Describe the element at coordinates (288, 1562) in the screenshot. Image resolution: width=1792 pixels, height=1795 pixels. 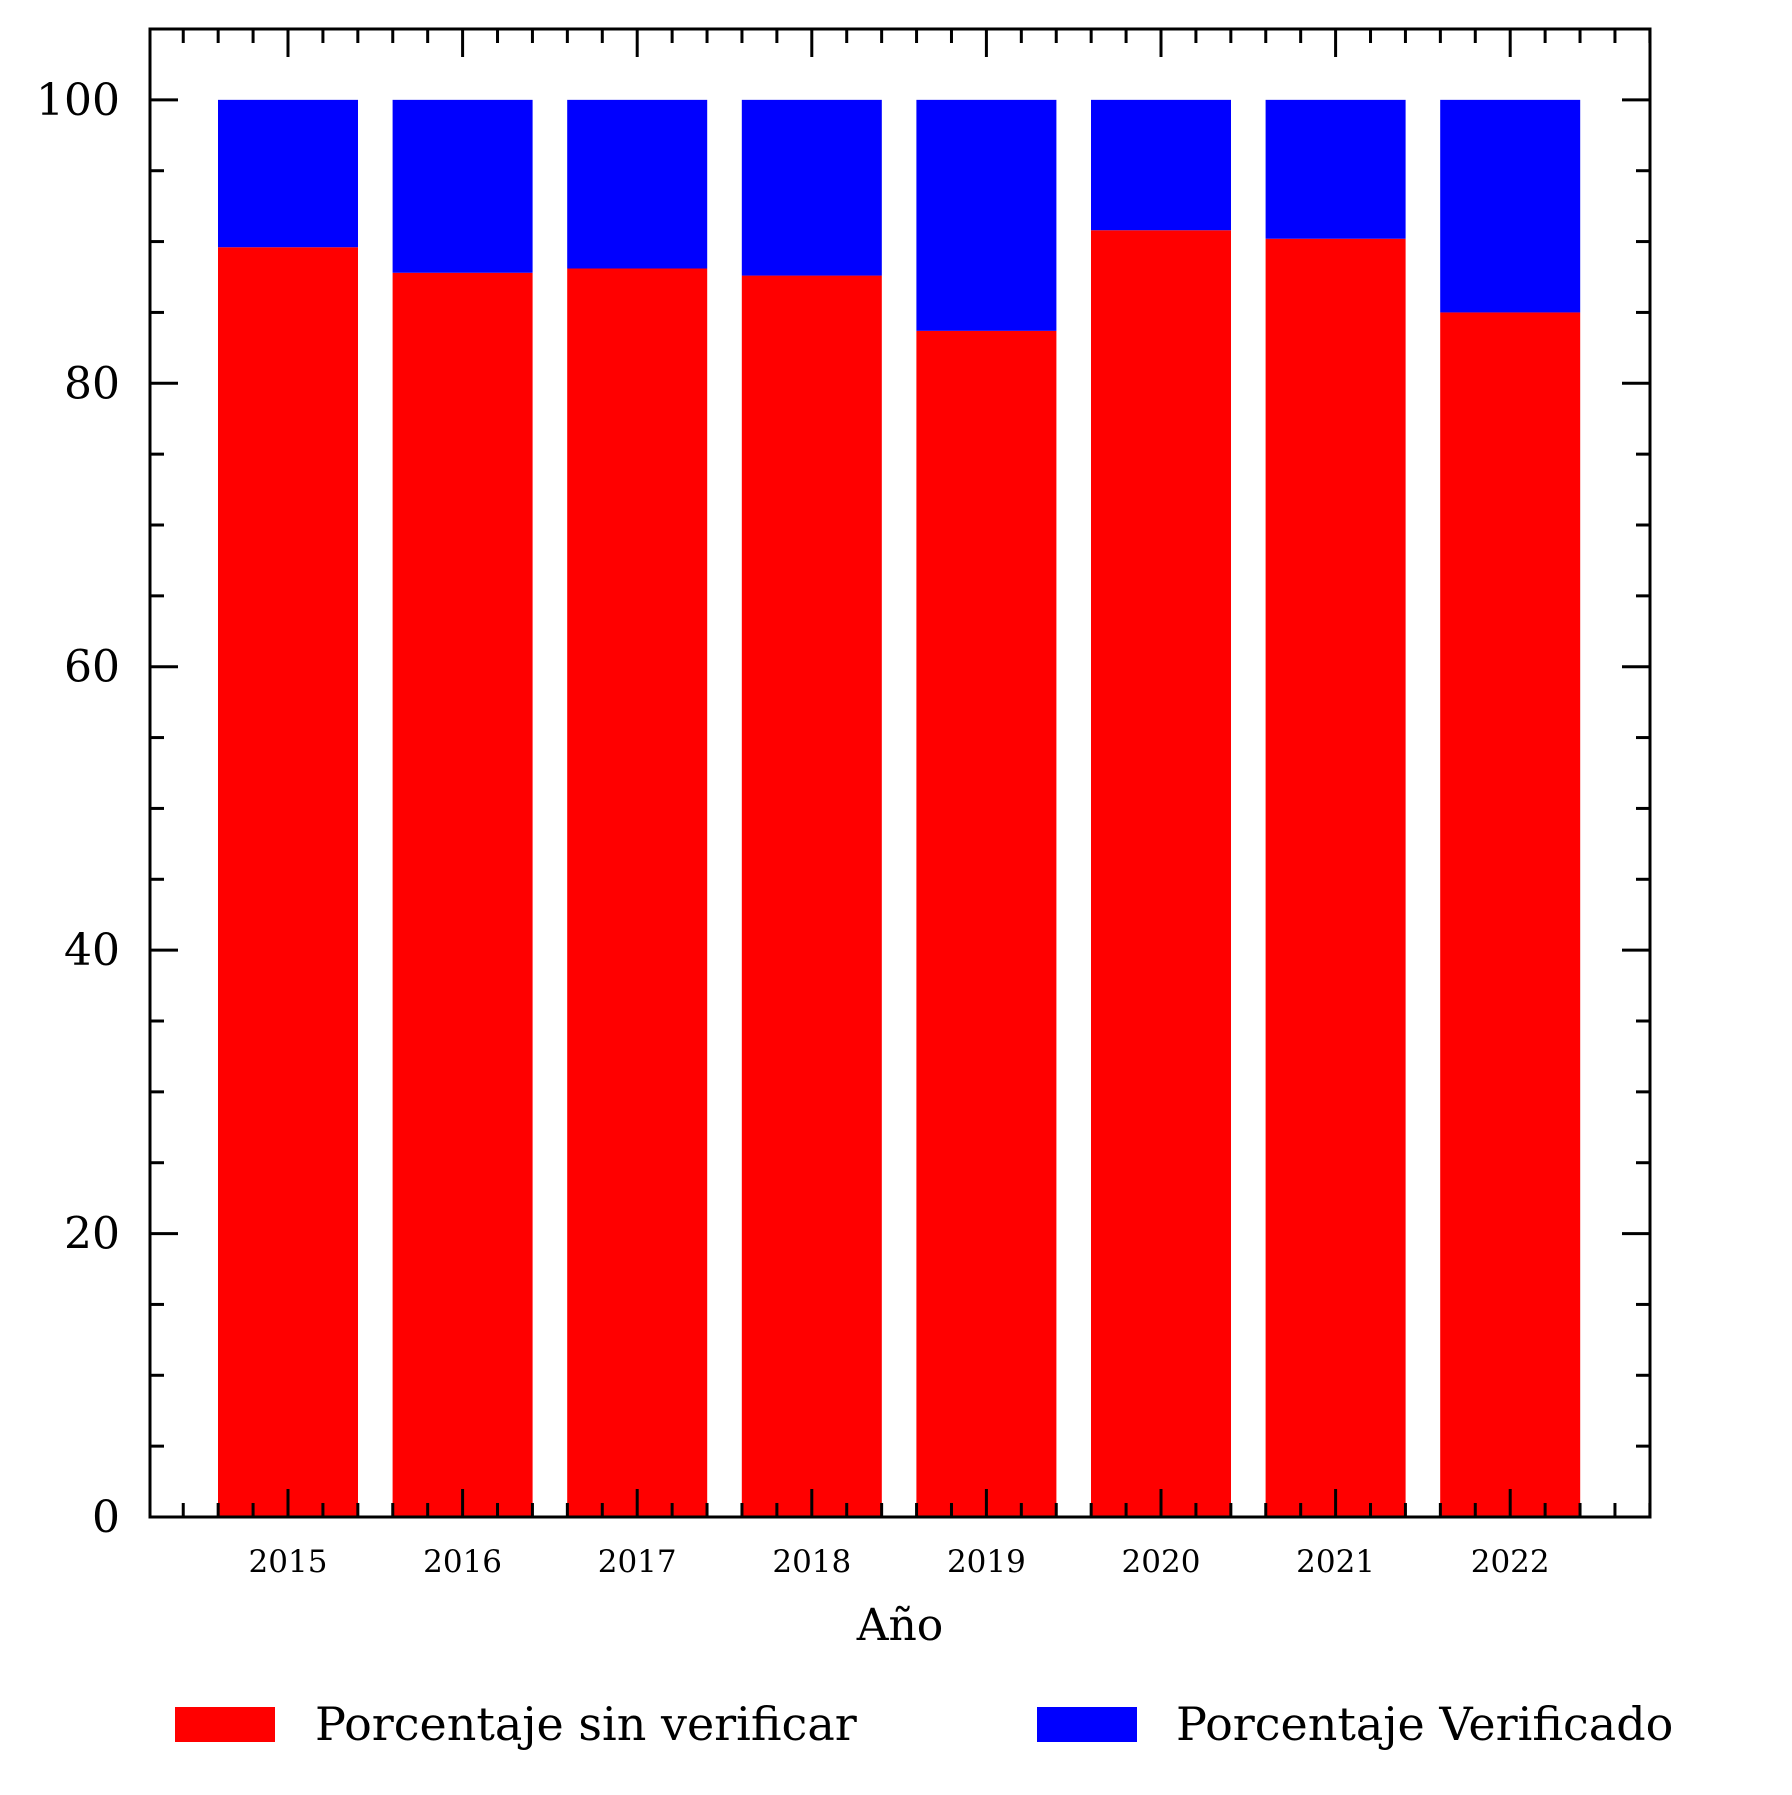
I see `x-tick-label: 2015` at that location.